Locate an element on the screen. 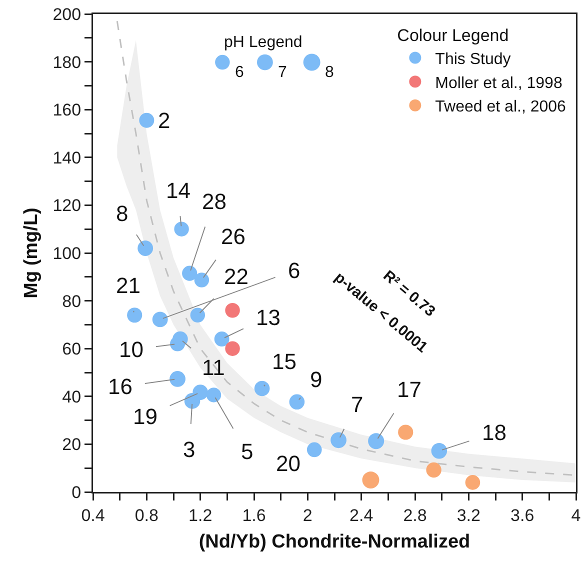 This screenshot has height=572, width=581. annotation: 13 is located at coordinates (268, 317).